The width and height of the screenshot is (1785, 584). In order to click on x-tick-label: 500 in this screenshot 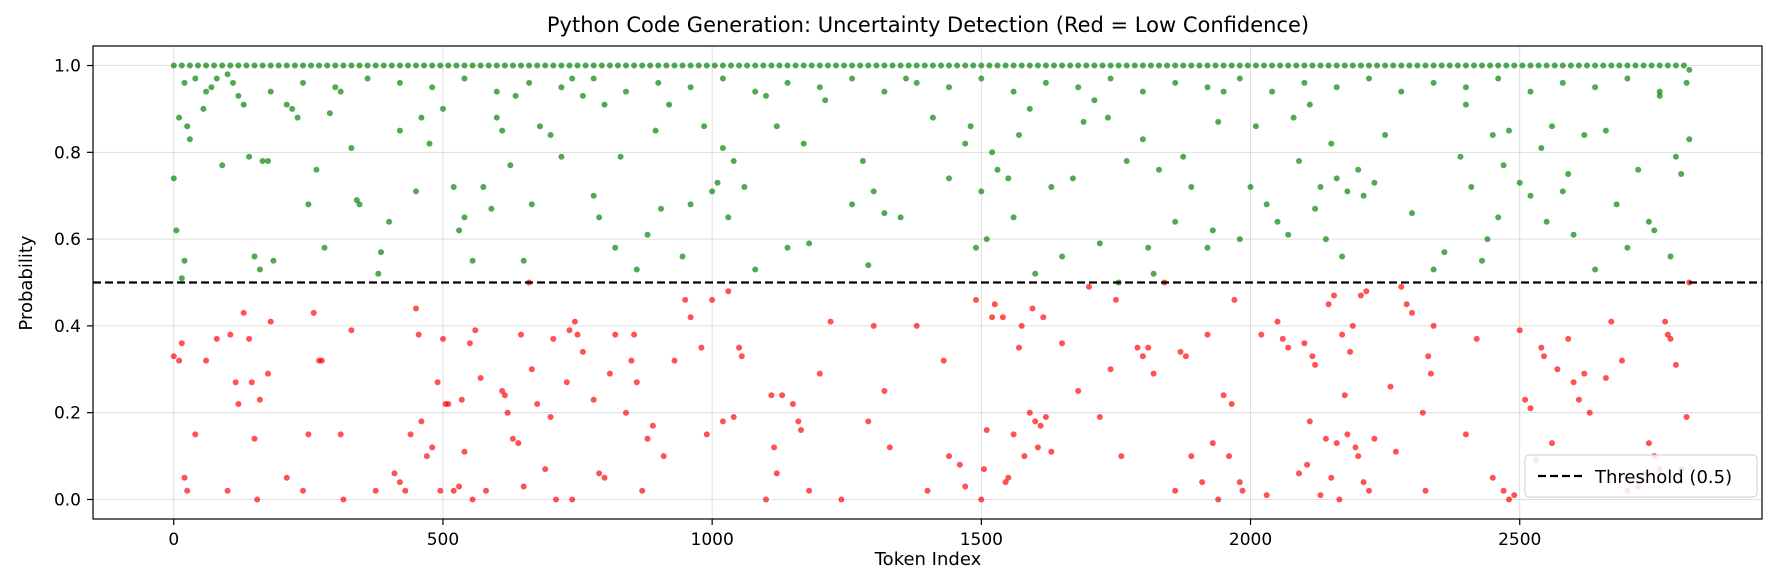, I will do `click(443, 540)`.